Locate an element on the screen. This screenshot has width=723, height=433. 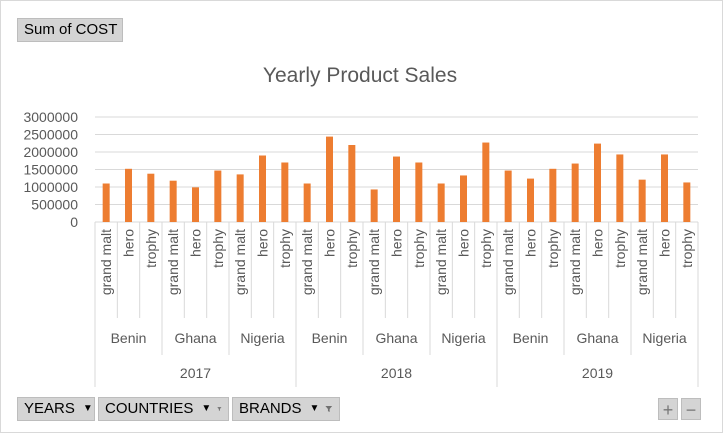
countries-field-button: COUNTRIES ▼ is located at coordinates (163, 409).